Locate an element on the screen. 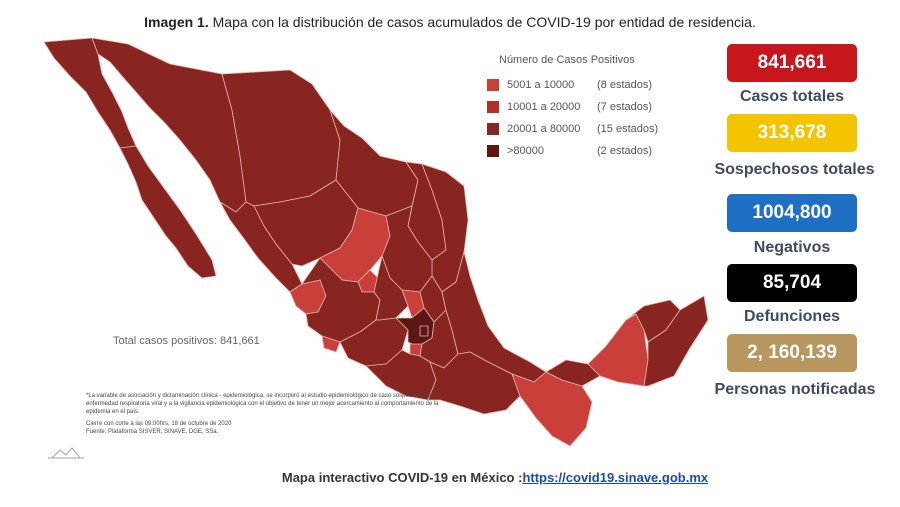 Image resolution: width=900 pixels, height=507 pixels. state-cdmx is located at coordinates (424, 331).